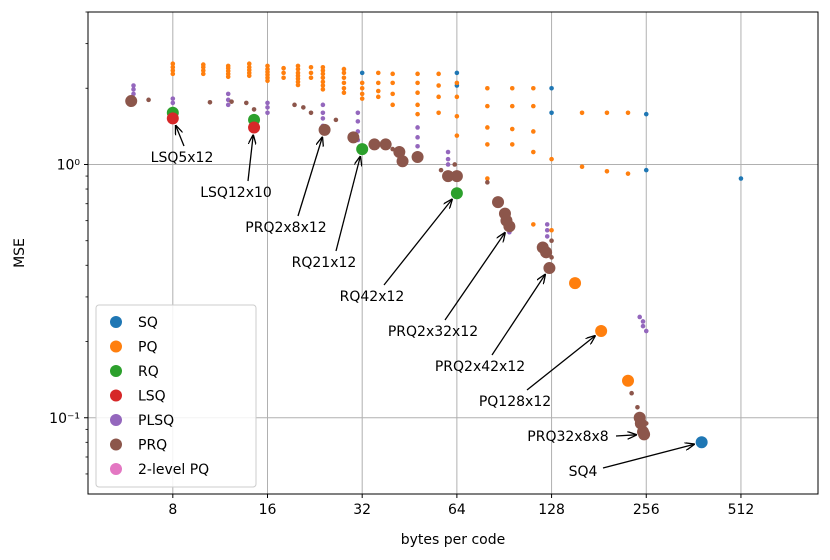 This screenshot has height=560, width=830. I want to click on x-axis-label: bytes per code, so click(453, 540).